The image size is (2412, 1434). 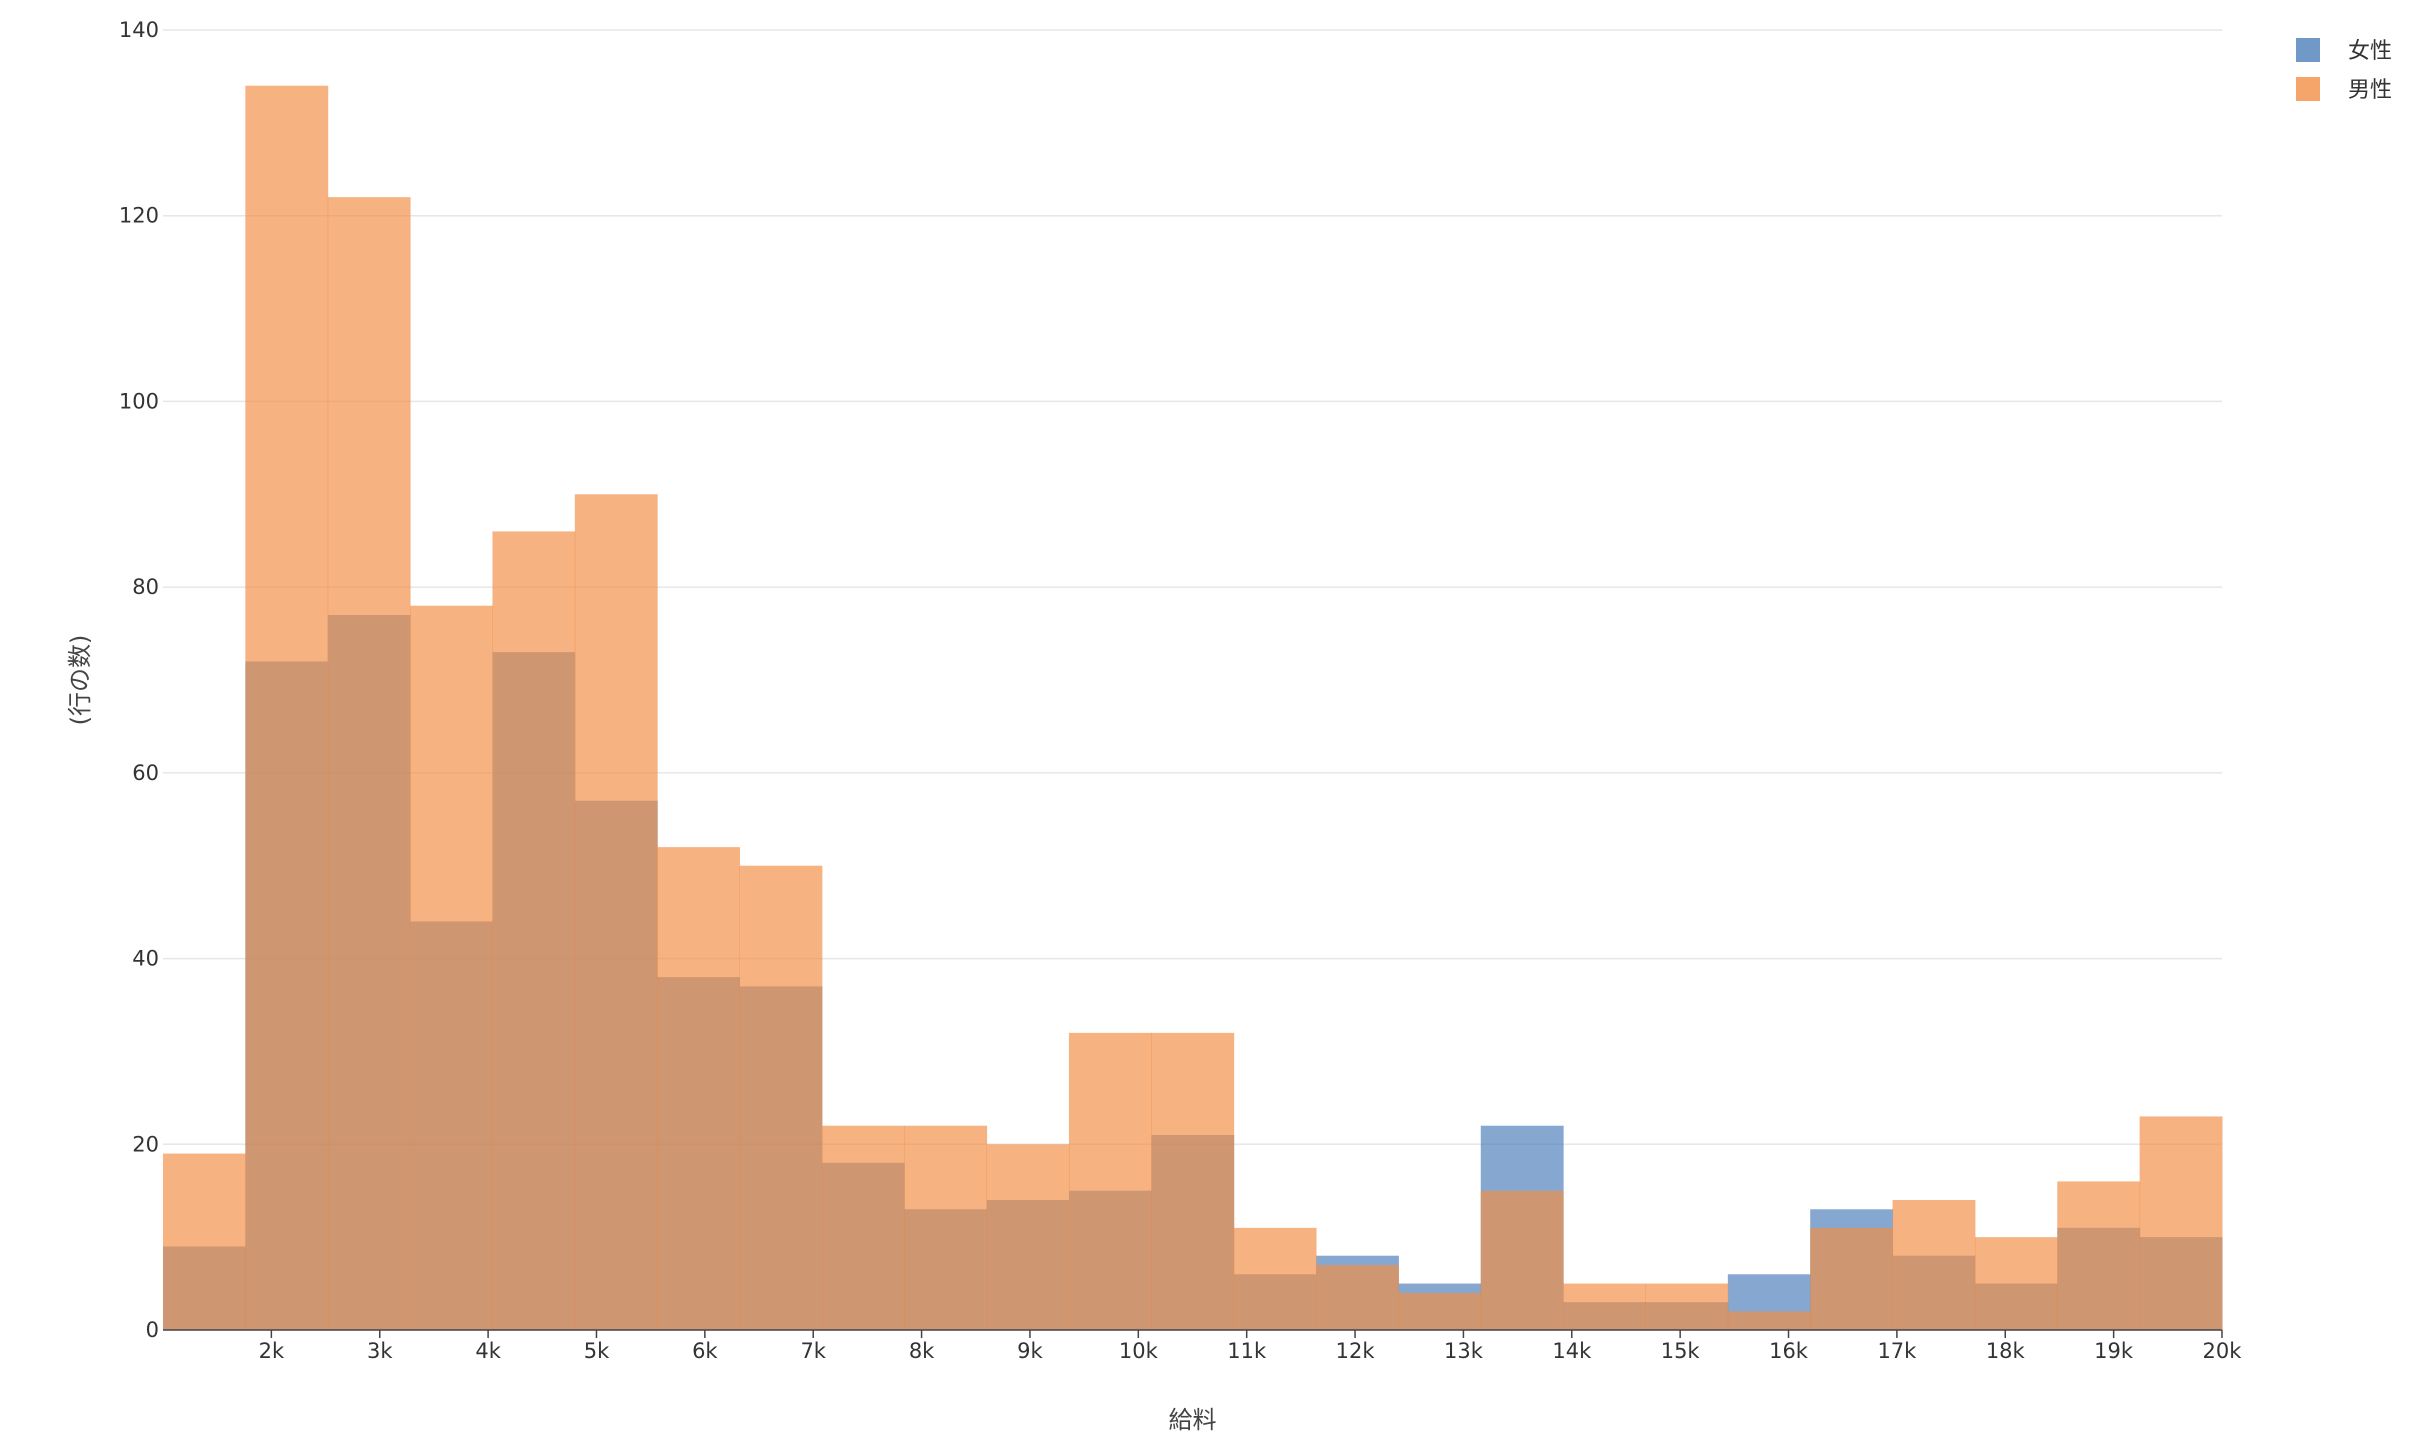 I want to click on y-tick-label: 120, so click(x=139, y=216).